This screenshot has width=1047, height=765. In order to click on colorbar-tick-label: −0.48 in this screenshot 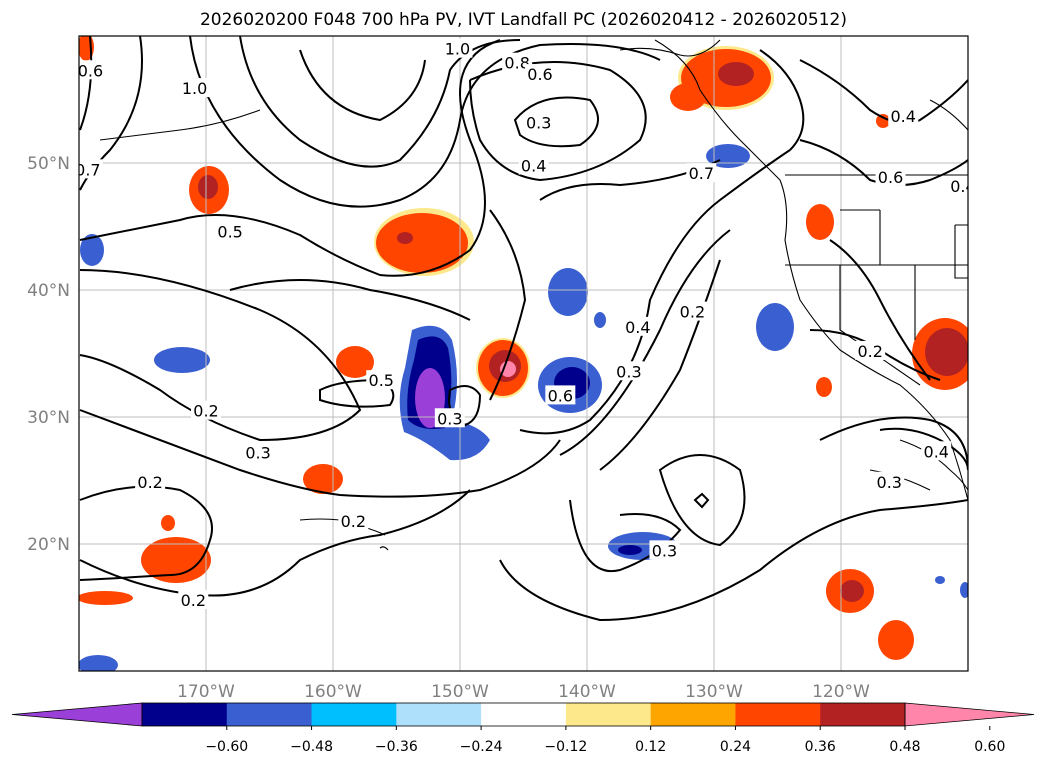, I will do `click(311, 747)`.